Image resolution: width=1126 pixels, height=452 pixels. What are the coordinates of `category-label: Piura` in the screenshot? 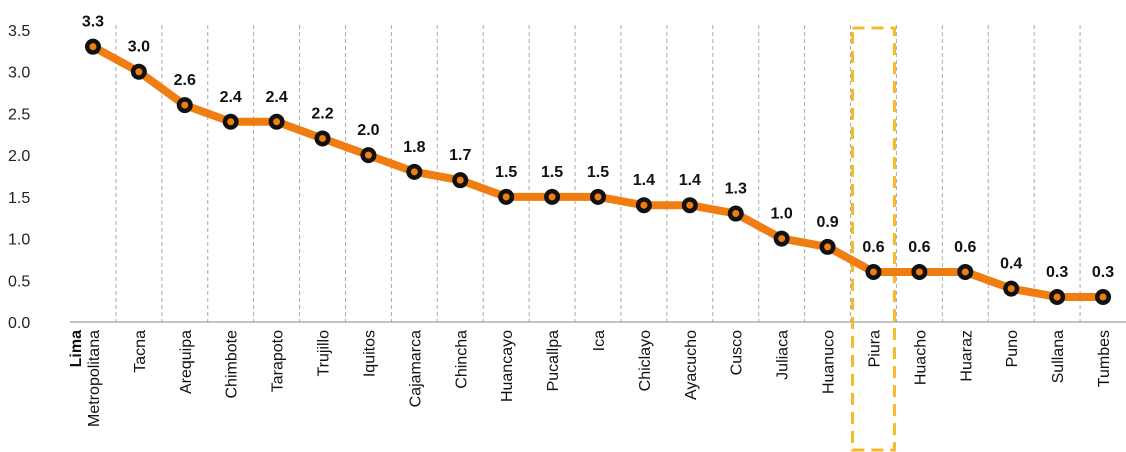 It's located at (874, 348).